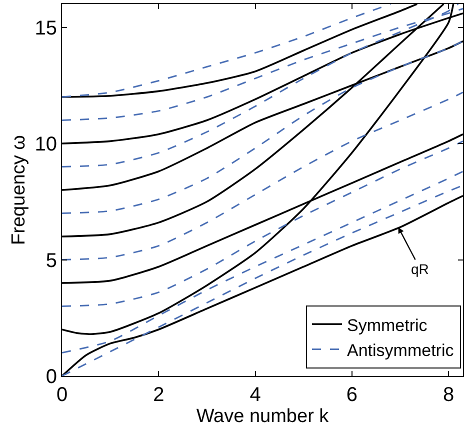 The width and height of the screenshot is (465, 428). I want to click on x-tick-label: 6, so click(352, 395).